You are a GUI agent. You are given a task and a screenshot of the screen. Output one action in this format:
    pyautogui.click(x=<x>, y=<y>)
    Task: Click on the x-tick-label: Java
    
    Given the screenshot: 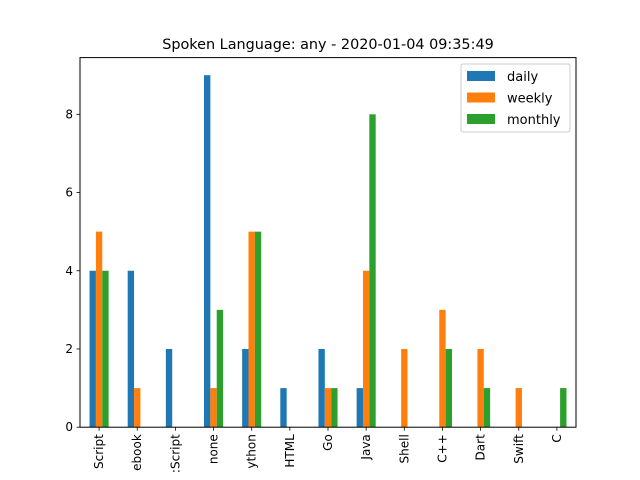 What is the action you would take?
    pyautogui.click(x=366, y=447)
    